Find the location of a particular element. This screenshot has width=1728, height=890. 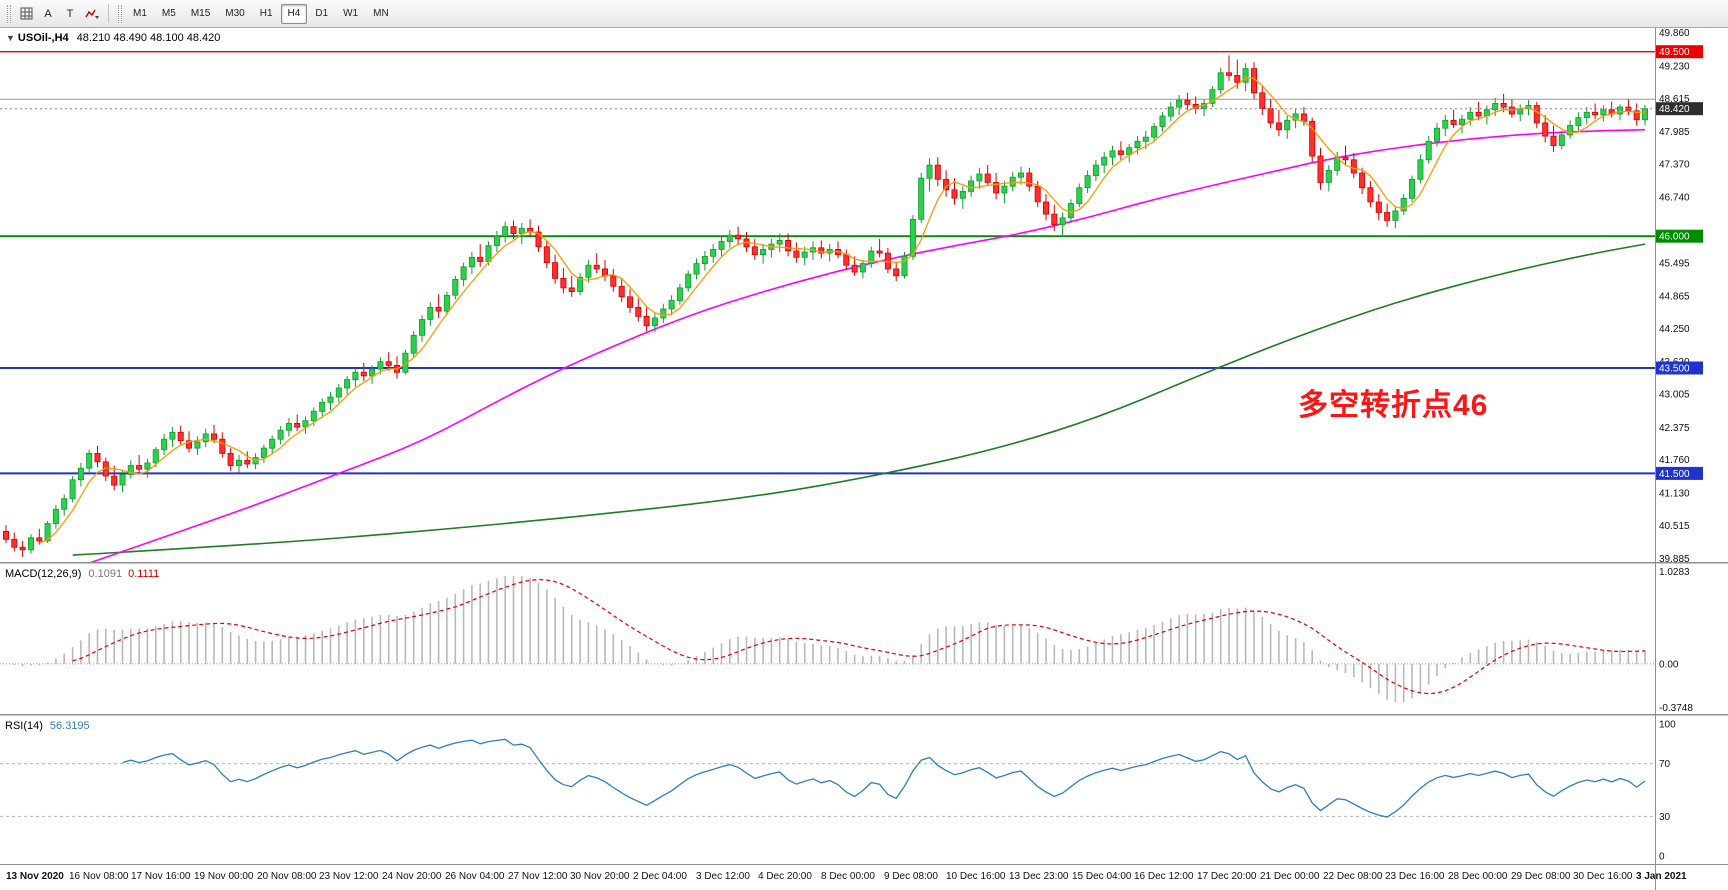

text-tool-label: T is located at coordinates (70, 13).